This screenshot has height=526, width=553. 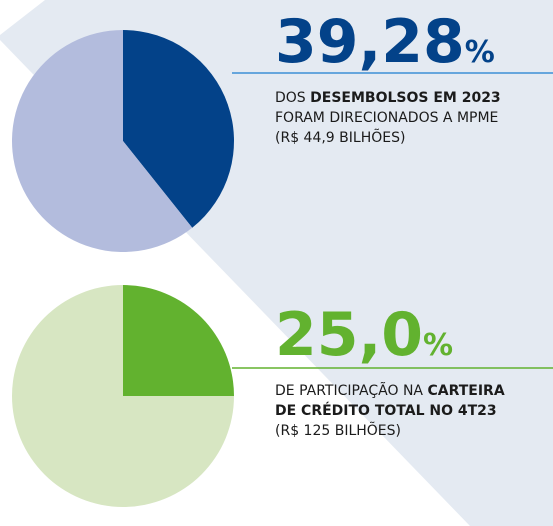 I want to click on caption-run: (R$ 44,9 BILHÕES), so click(x=340, y=137).